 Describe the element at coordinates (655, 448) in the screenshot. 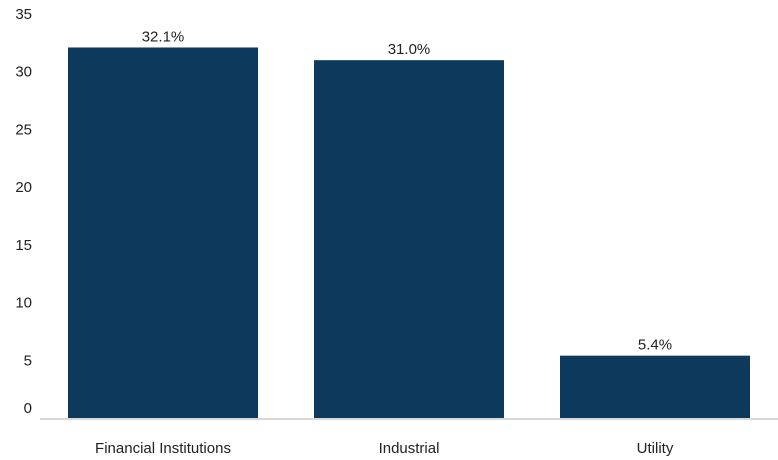

I see `x-tick-label: Utility` at that location.